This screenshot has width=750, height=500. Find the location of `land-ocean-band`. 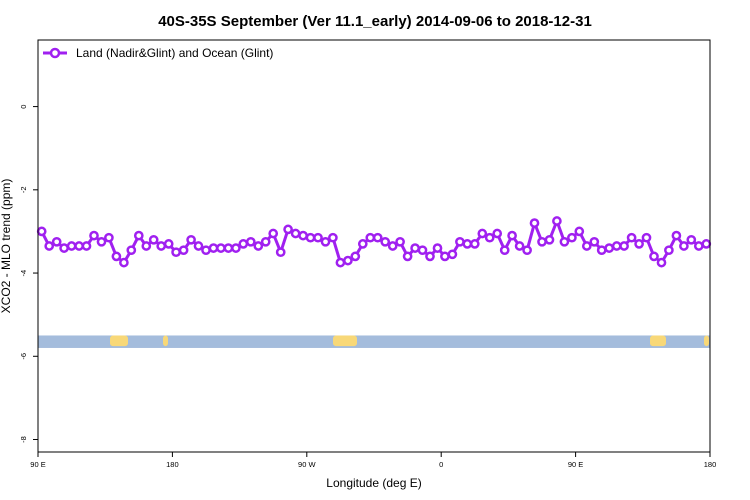

land-ocean-band is located at coordinates (374, 341).